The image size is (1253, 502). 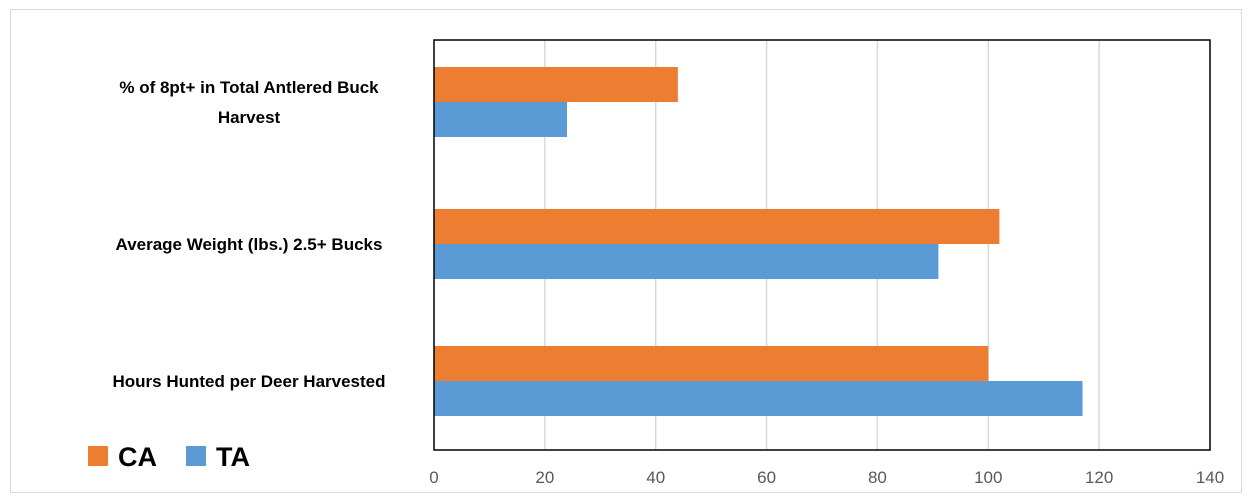 What do you see at coordinates (196, 456) in the screenshot?
I see `legend-swatch-ta` at bounding box center [196, 456].